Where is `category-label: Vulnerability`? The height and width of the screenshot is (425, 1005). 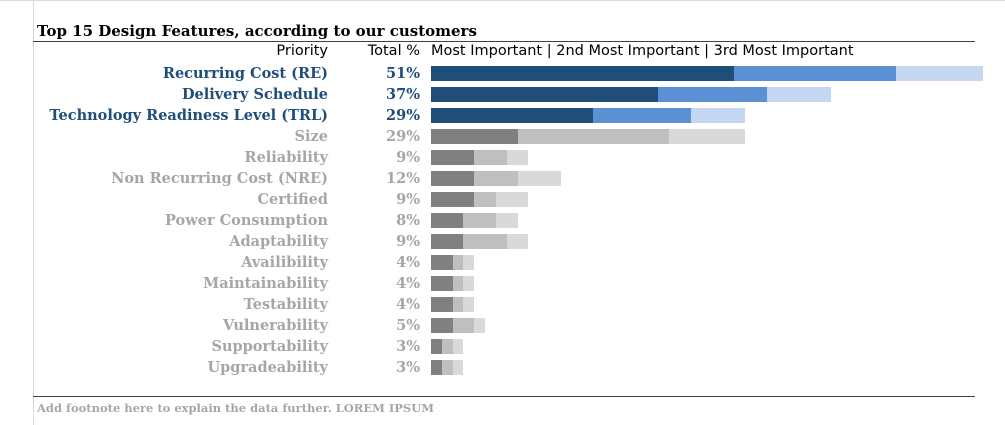
category-label: Vulnerability is located at coordinates (275, 325).